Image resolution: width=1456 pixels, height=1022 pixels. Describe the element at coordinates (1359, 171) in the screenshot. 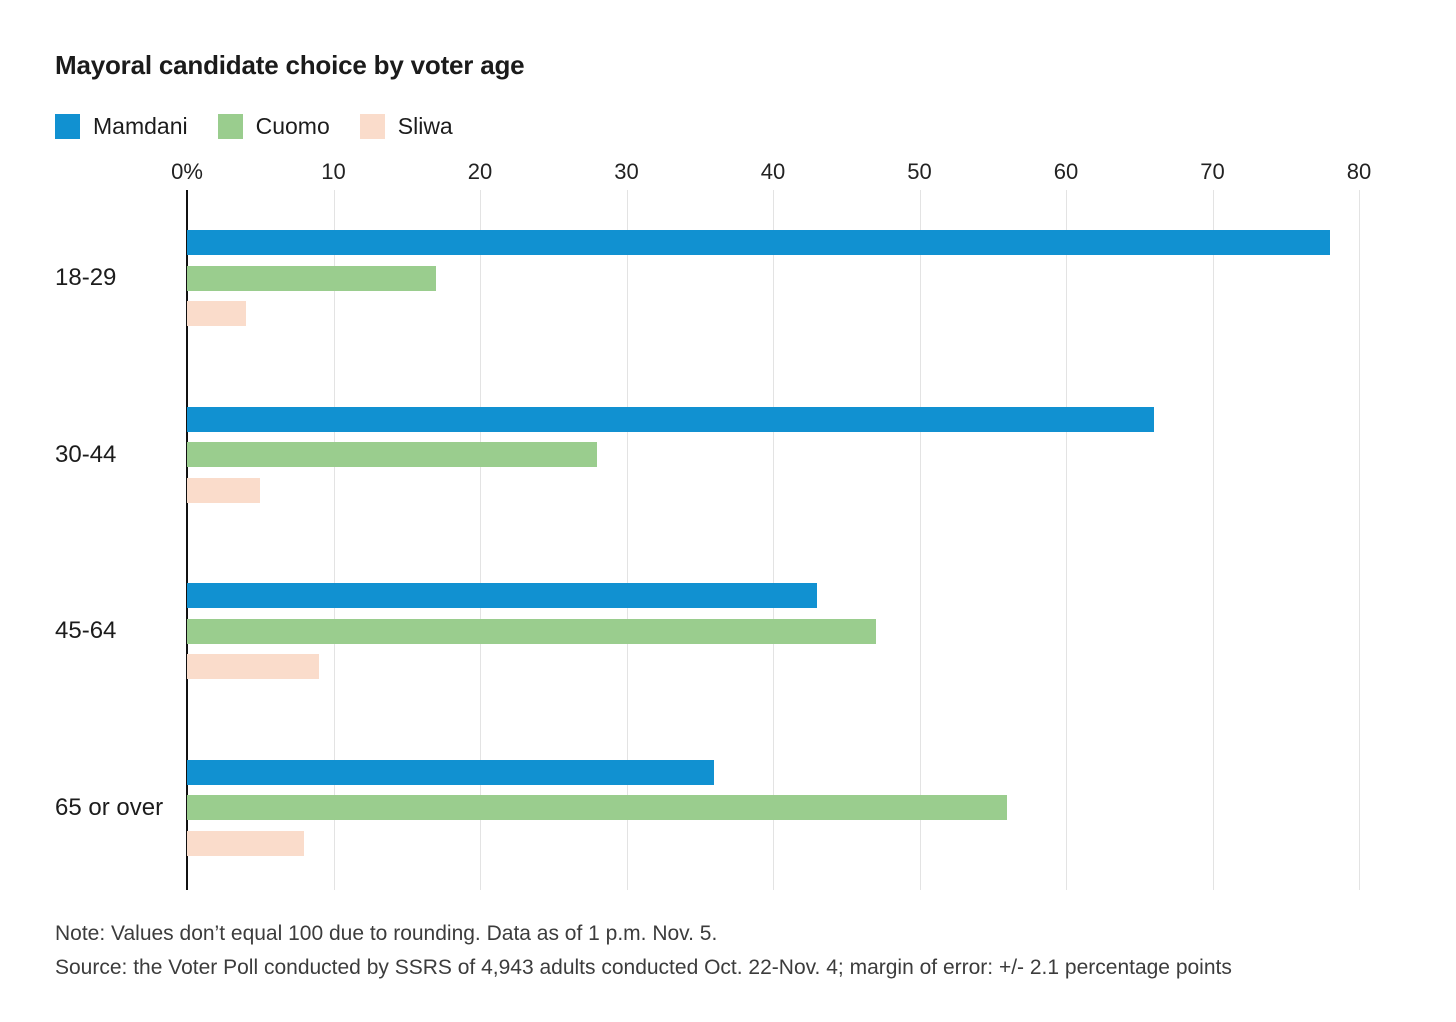

I see `x-tick-label: 80` at that location.